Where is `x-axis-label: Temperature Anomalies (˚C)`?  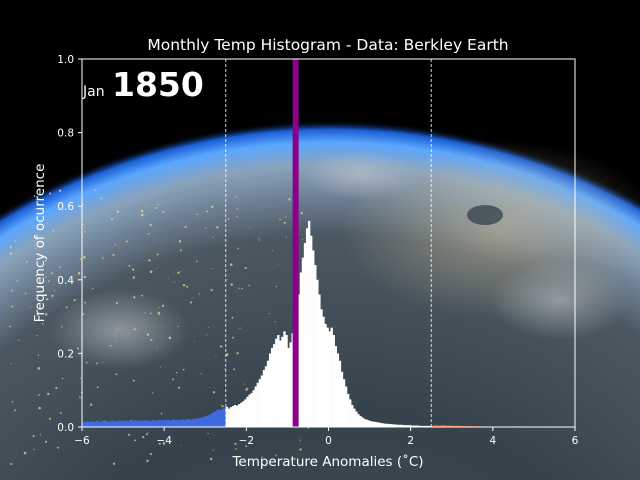 x-axis-label: Temperature Anomalies (˚C) is located at coordinates (327, 461).